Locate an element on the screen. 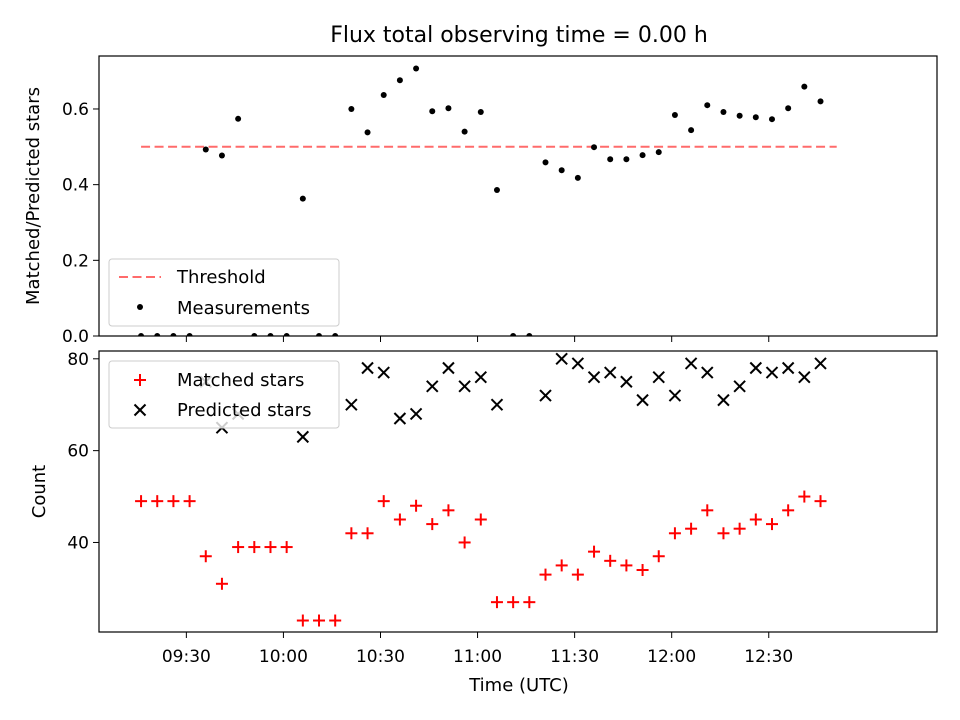 The image size is (960, 720). x-tick-label: 11:30 is located at coordinates (574, 657).